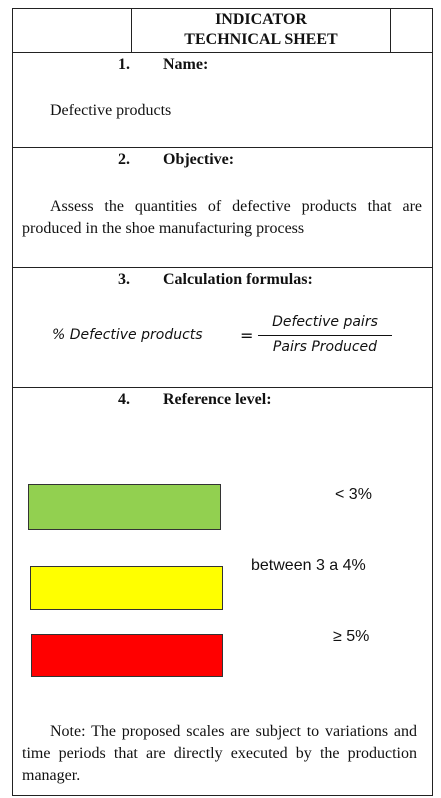 The image size is (441, 798). Describe the element at coordinates (217, 399) in the screenshot. I see `section-heading: Reference level:` at that location.